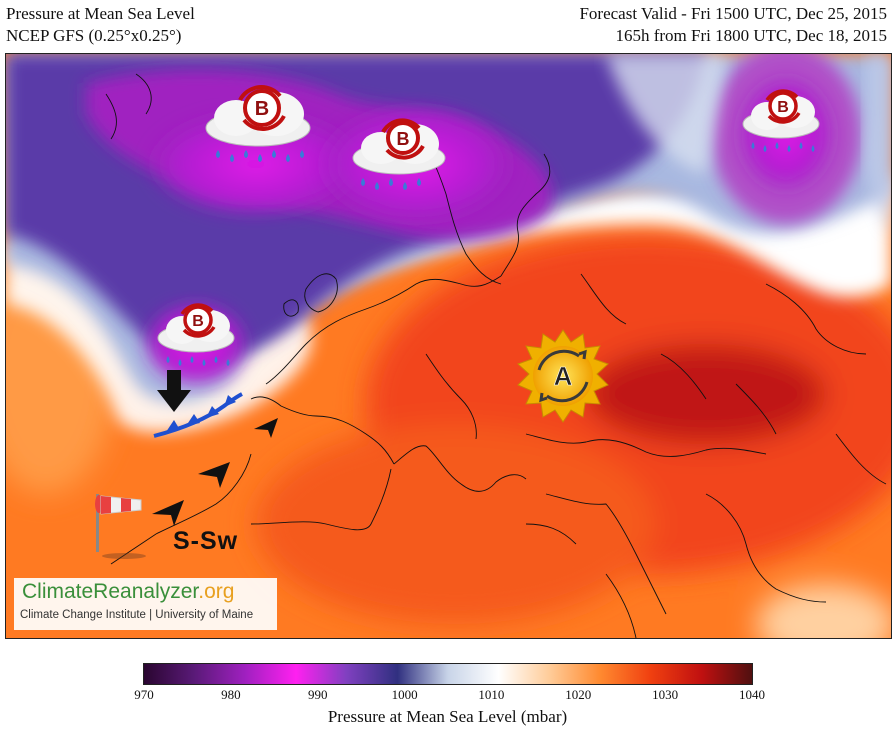 The height and width of the screenshot is (738, 895). What do you see at coordinates (781, 120) in the screenshot?
I see `low-center-3: B` at bounding box center [781, 120].